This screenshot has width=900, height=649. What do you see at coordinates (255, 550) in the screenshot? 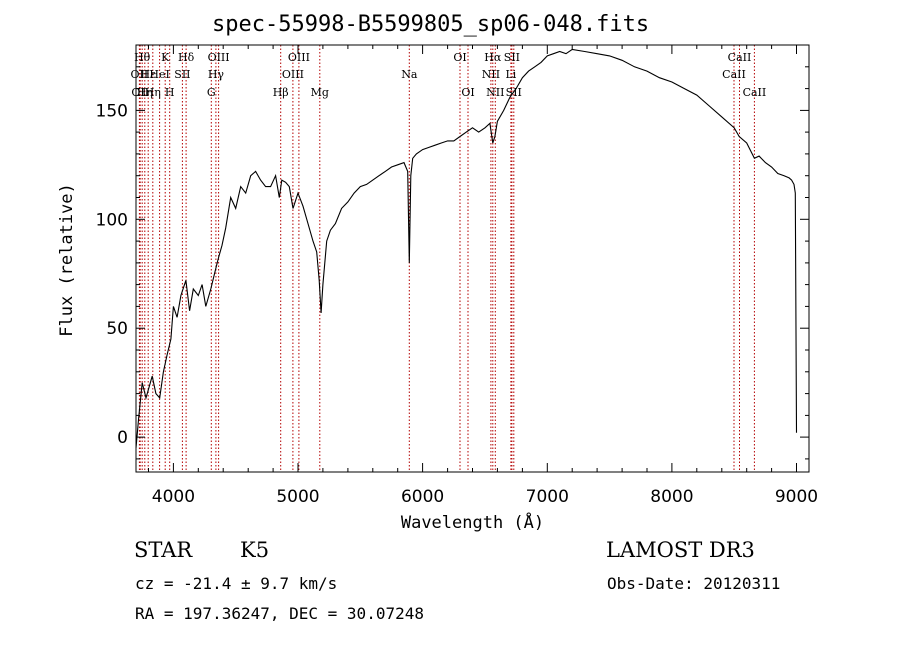
I see `subclass-label: K5` at bounding box center [255, 550].